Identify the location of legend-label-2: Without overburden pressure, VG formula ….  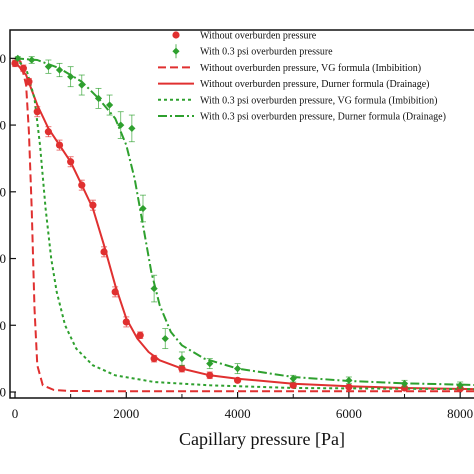
(310, 68).